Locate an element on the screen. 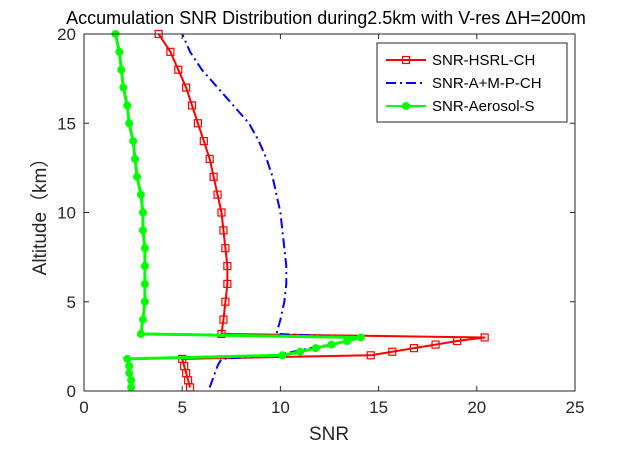  legend-label: SNR-A+M-P-CH is located at coordinates (487, 83).